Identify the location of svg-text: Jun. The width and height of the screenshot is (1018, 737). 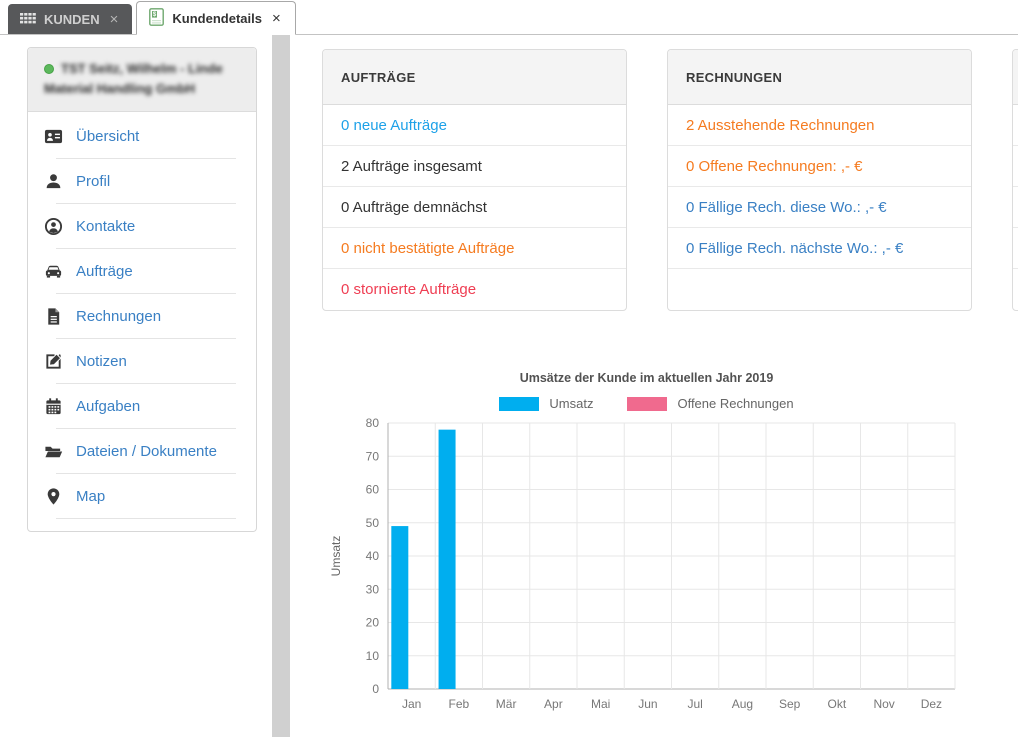
(647, 704).